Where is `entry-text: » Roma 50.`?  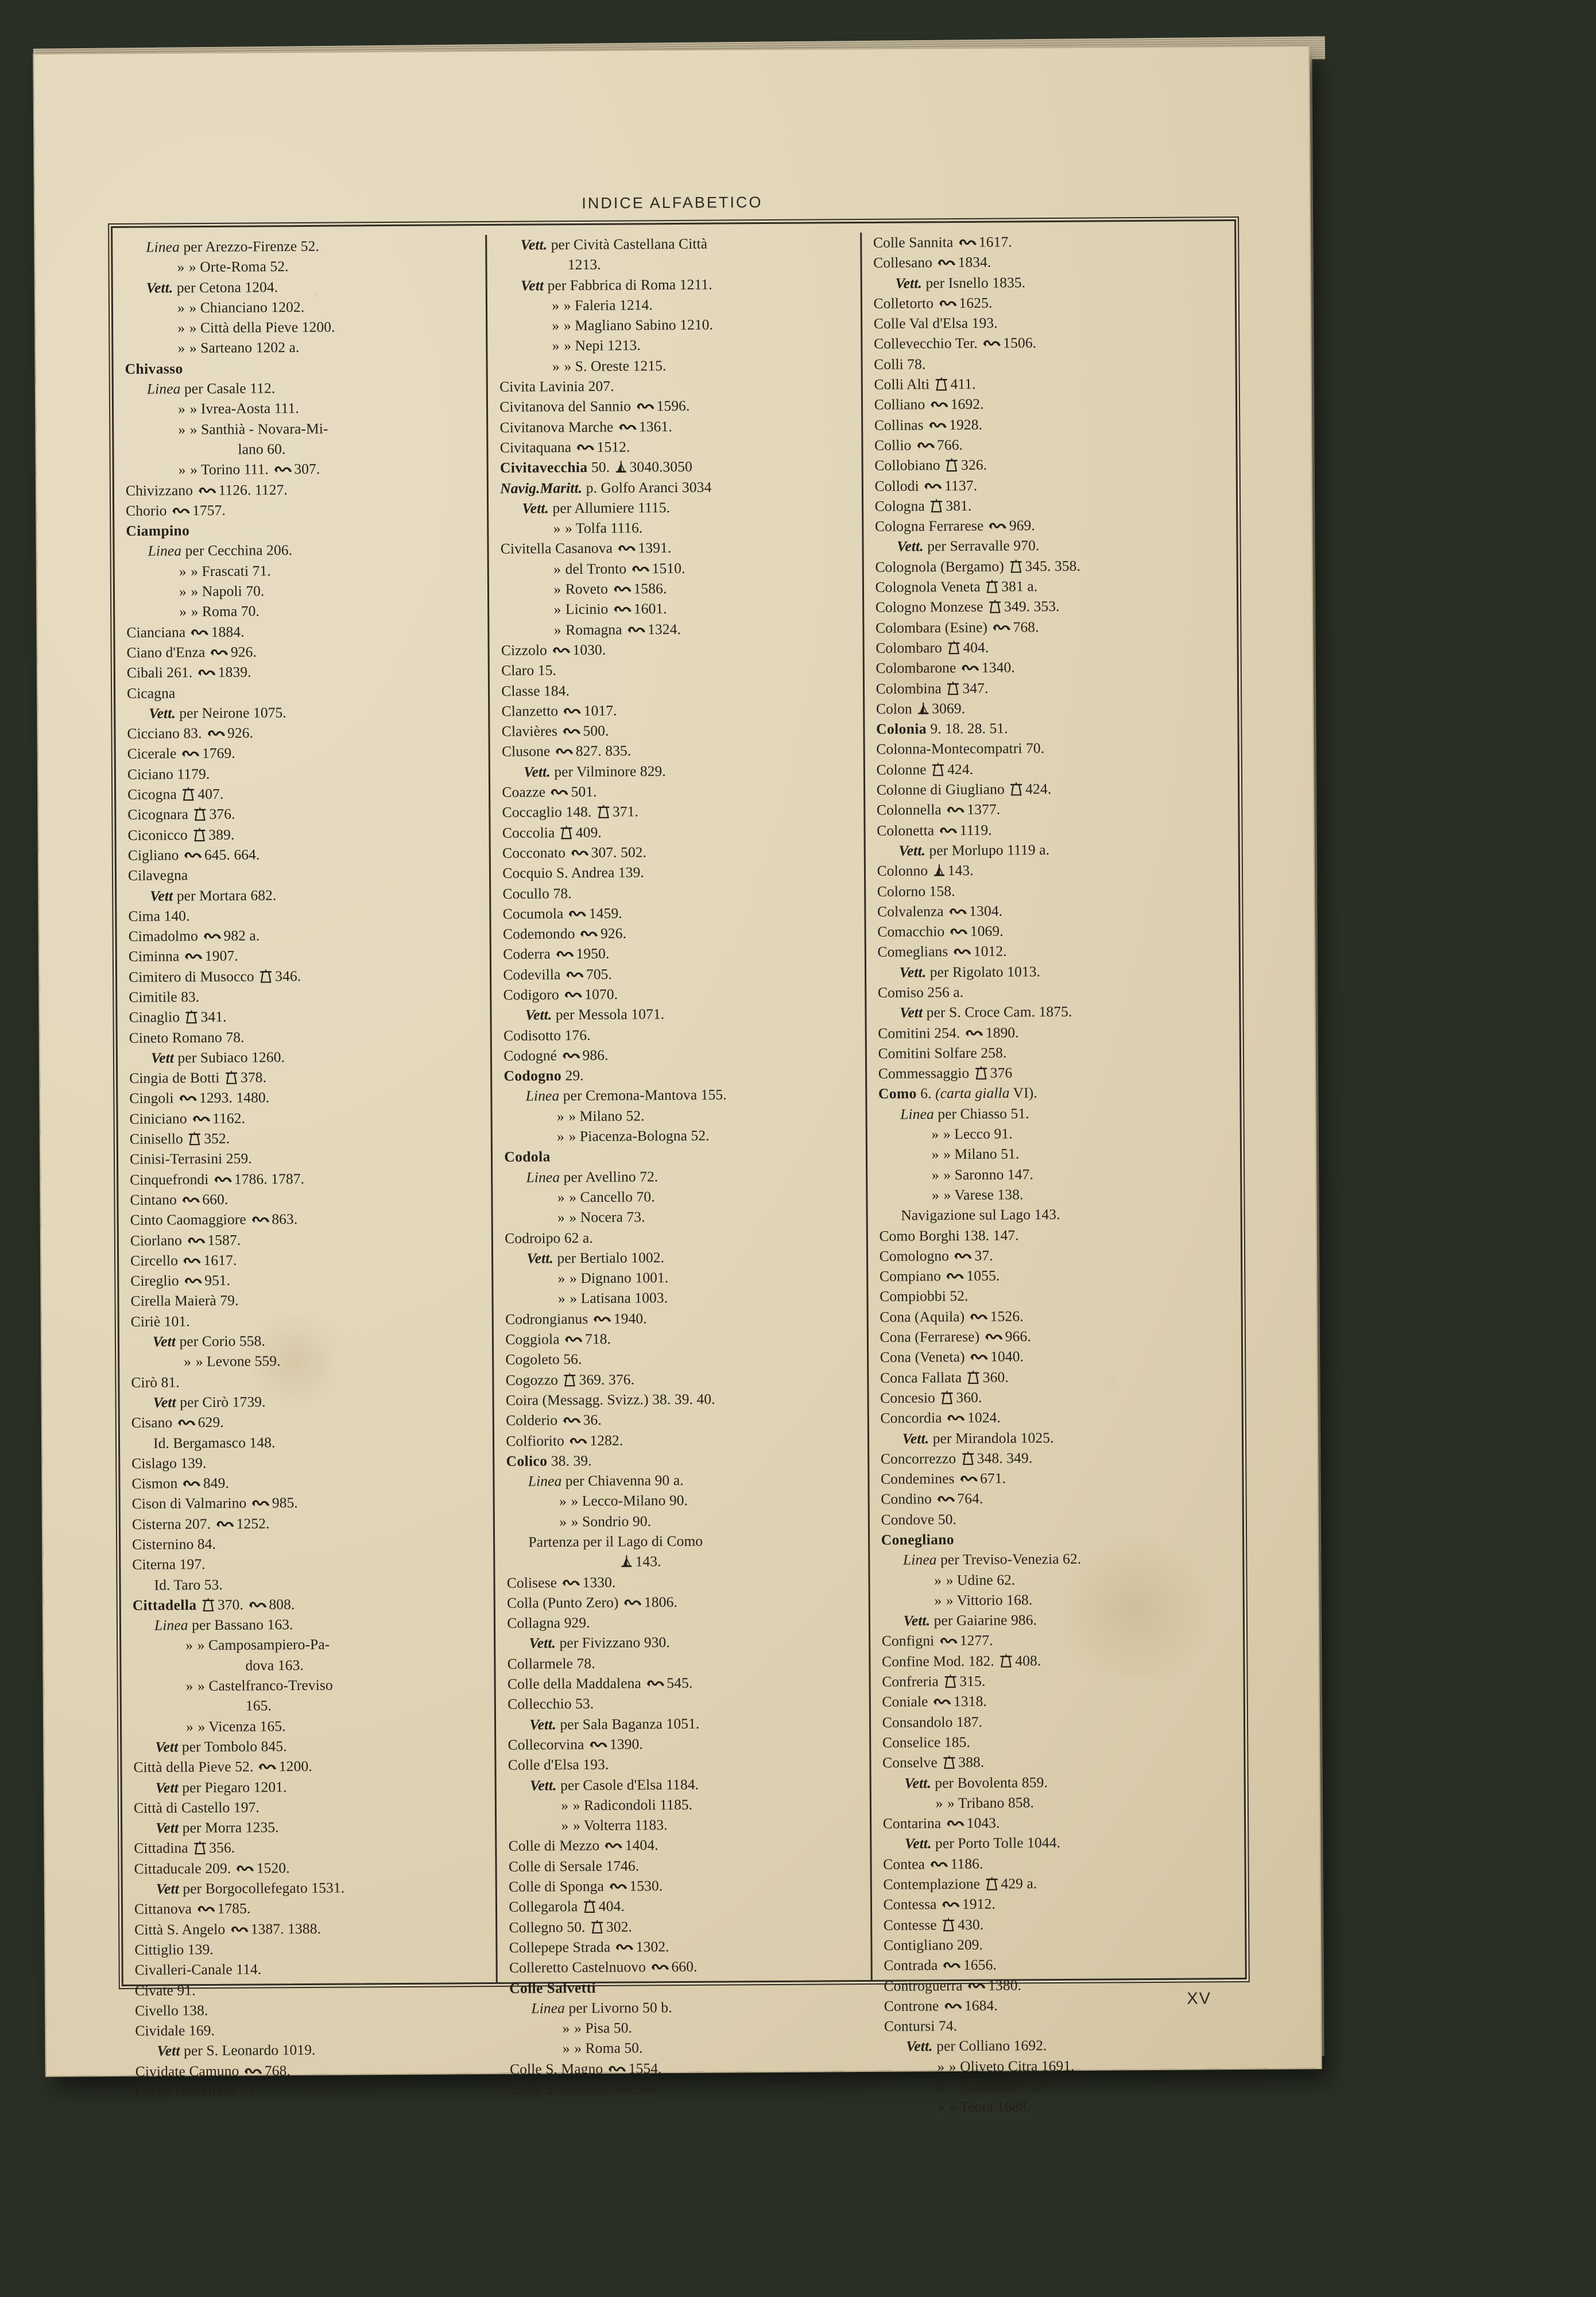
entry-text: » Roma 50. is located at coordinates (606, 2048).